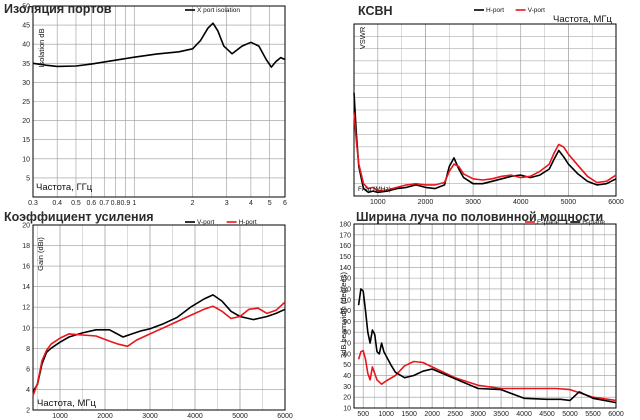 The height and width of the screenshot is (420, 640). Describe the element at coordinates (26, 45) in the screenshot. I see `isolation-ytick-label: 40` at that location.